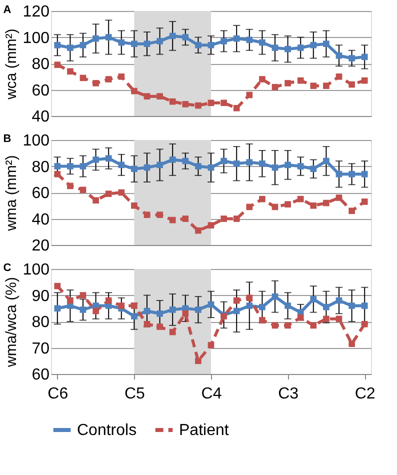  I want to click on y-tick-label: 40, so click(41, 117).